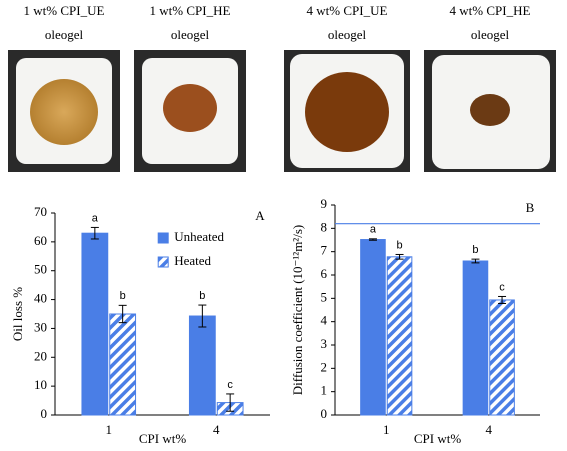 This screenshot has height=451, width=567. Describe the element at coordinates (324, 366) in the screenshot. I see `y-tick-label: 2` at that location.